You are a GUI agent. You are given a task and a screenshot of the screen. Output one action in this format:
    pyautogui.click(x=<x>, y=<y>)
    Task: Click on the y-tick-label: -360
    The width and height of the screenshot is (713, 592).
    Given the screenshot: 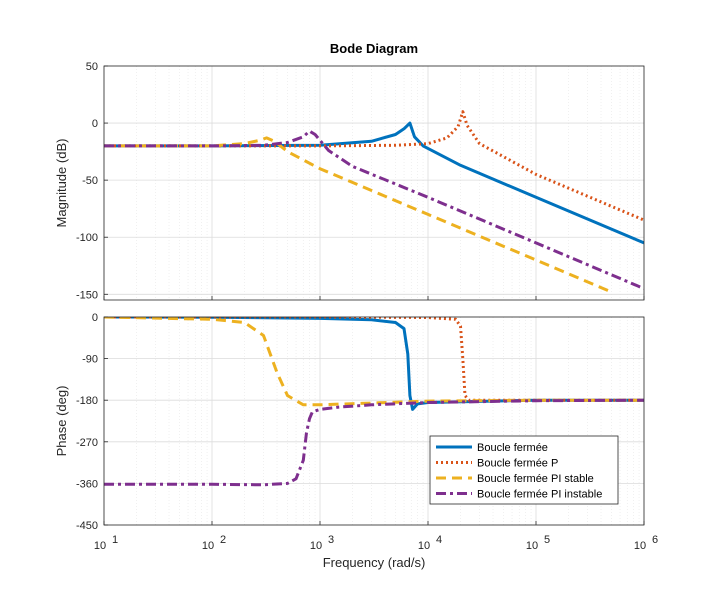 What is the action you would take?
    pyautogui.click(x=87, y=484)
    